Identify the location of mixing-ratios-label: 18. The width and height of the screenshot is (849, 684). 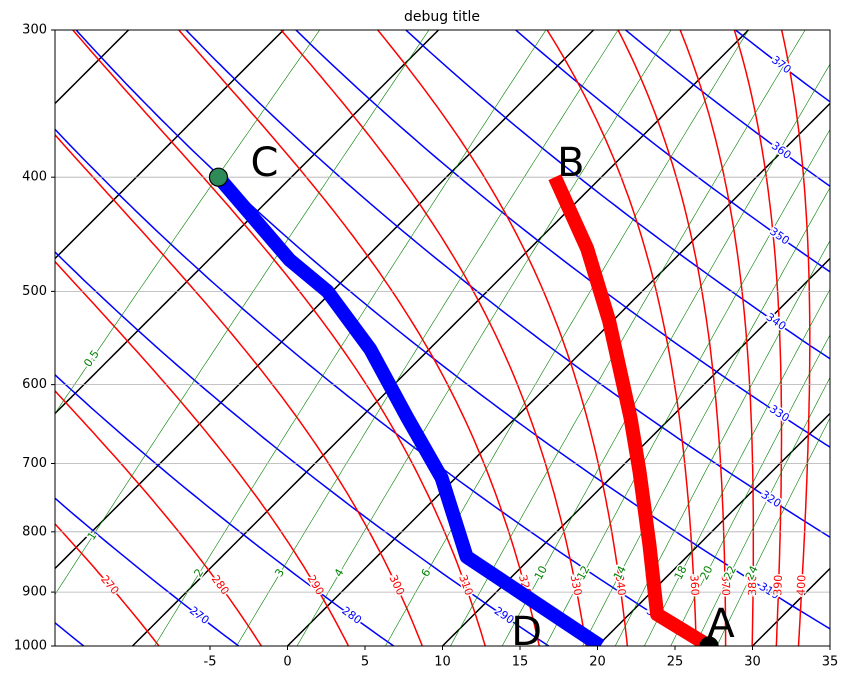
(681, 573).